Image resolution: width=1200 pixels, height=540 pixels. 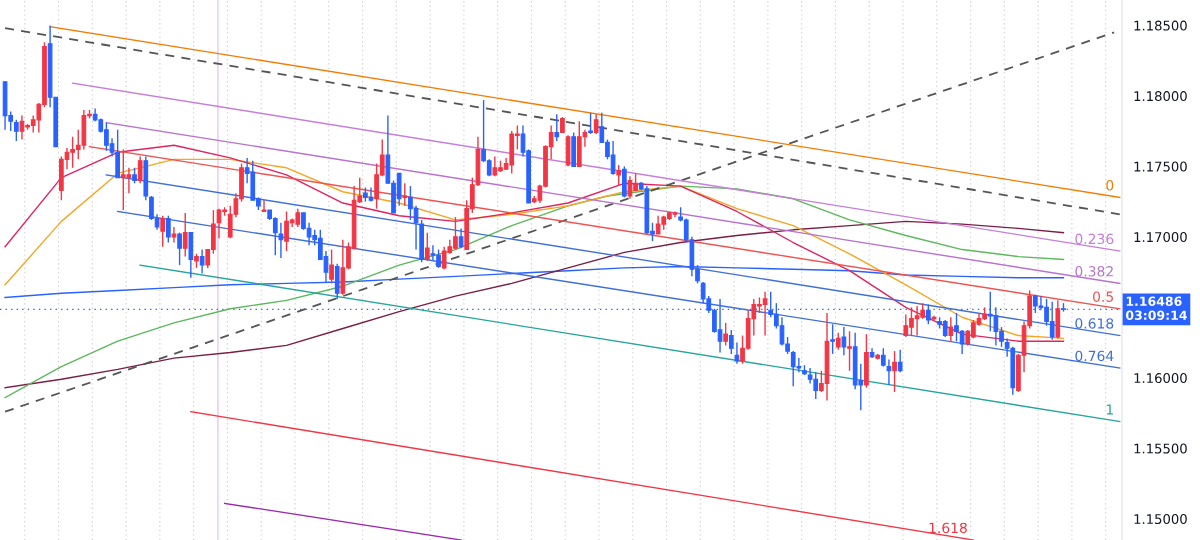 I want to click on series-label: 0.5, so click(x=1103, y=296).